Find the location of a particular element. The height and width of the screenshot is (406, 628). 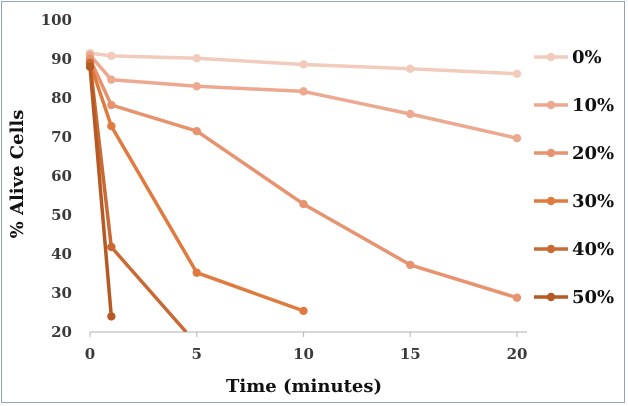

legend-marker-30pct is located at coordinates (551, 201).